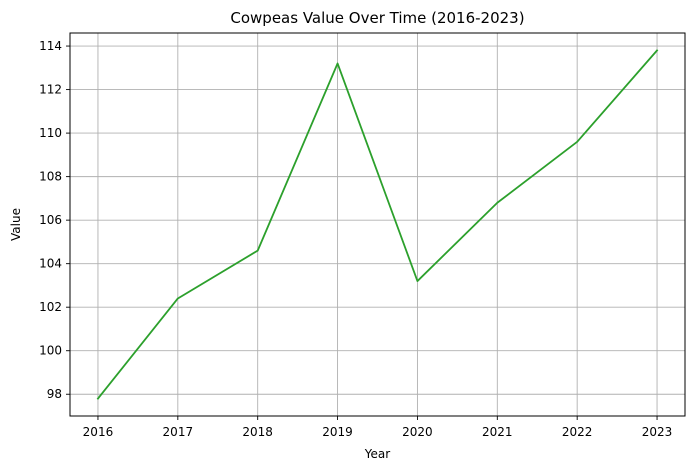  I want to click on x-tick-label: 2023, so click(657, 432).